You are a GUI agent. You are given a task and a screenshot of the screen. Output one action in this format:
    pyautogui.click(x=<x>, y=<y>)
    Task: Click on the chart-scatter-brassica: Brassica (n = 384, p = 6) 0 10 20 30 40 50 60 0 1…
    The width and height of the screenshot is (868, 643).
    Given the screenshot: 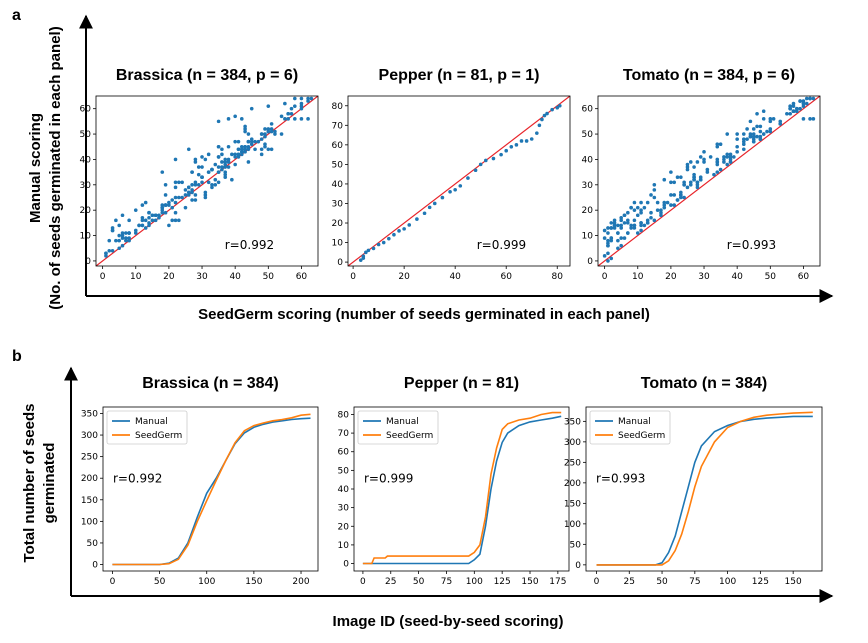 What is the action you would take?
    pyautogui.click(x=199, y=174)
    